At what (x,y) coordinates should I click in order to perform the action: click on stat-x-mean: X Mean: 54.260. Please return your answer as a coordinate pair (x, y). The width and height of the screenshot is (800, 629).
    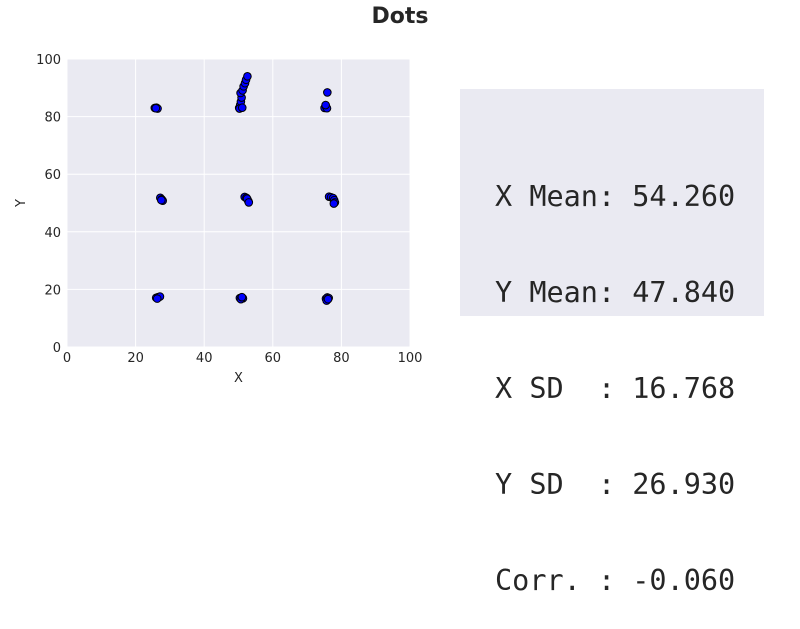
    Looking at the image, I should click on (615, 196).